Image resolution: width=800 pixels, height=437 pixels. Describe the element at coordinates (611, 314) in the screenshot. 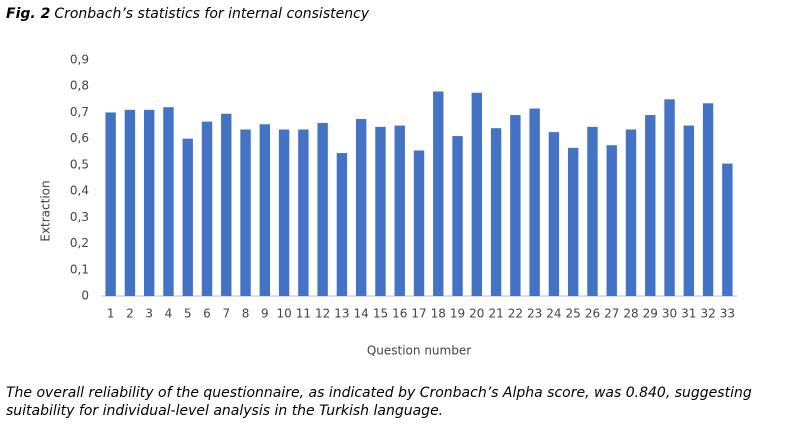

I see `x-tick-label: 27` at that location.